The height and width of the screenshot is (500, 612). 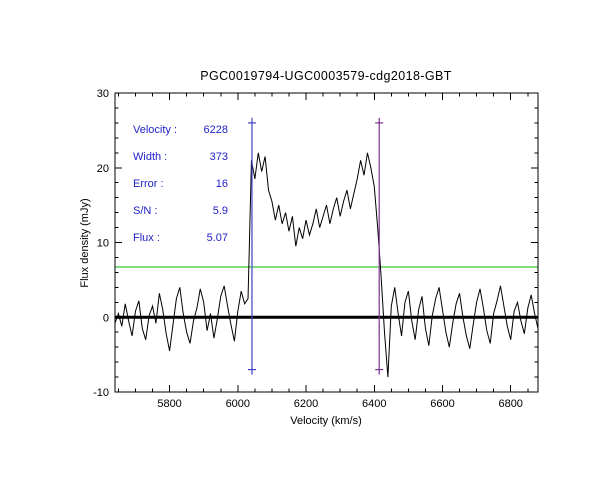 What do you see at coordinates (106, 318) in the screenshot?
I see `y-tick-label: 0` at bounding box center [106, 318].